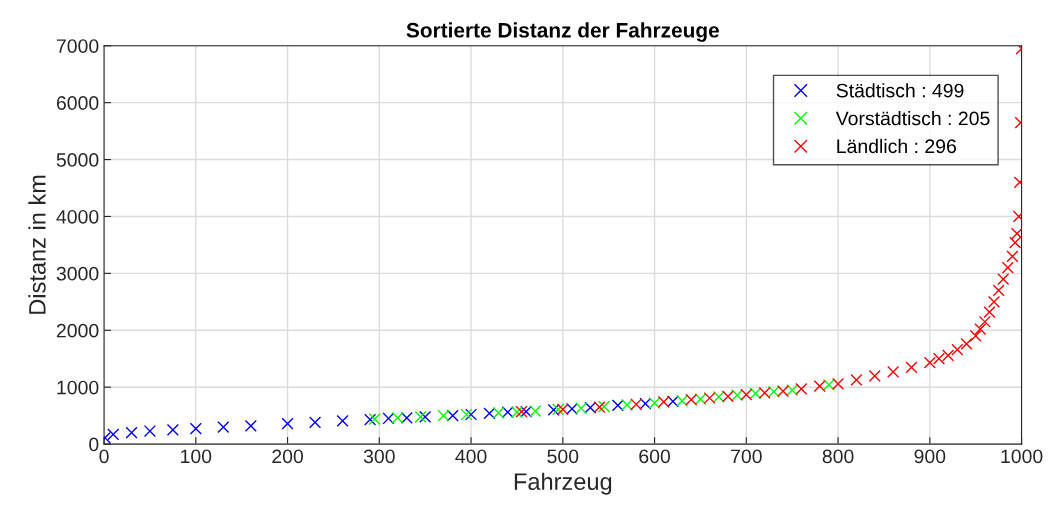 This screenshot has width=1051, height=514. What do you see at coordinates (838, 456) in the screenshot?
I see `x-tick-label: 800` at bounding box center [838, 456].